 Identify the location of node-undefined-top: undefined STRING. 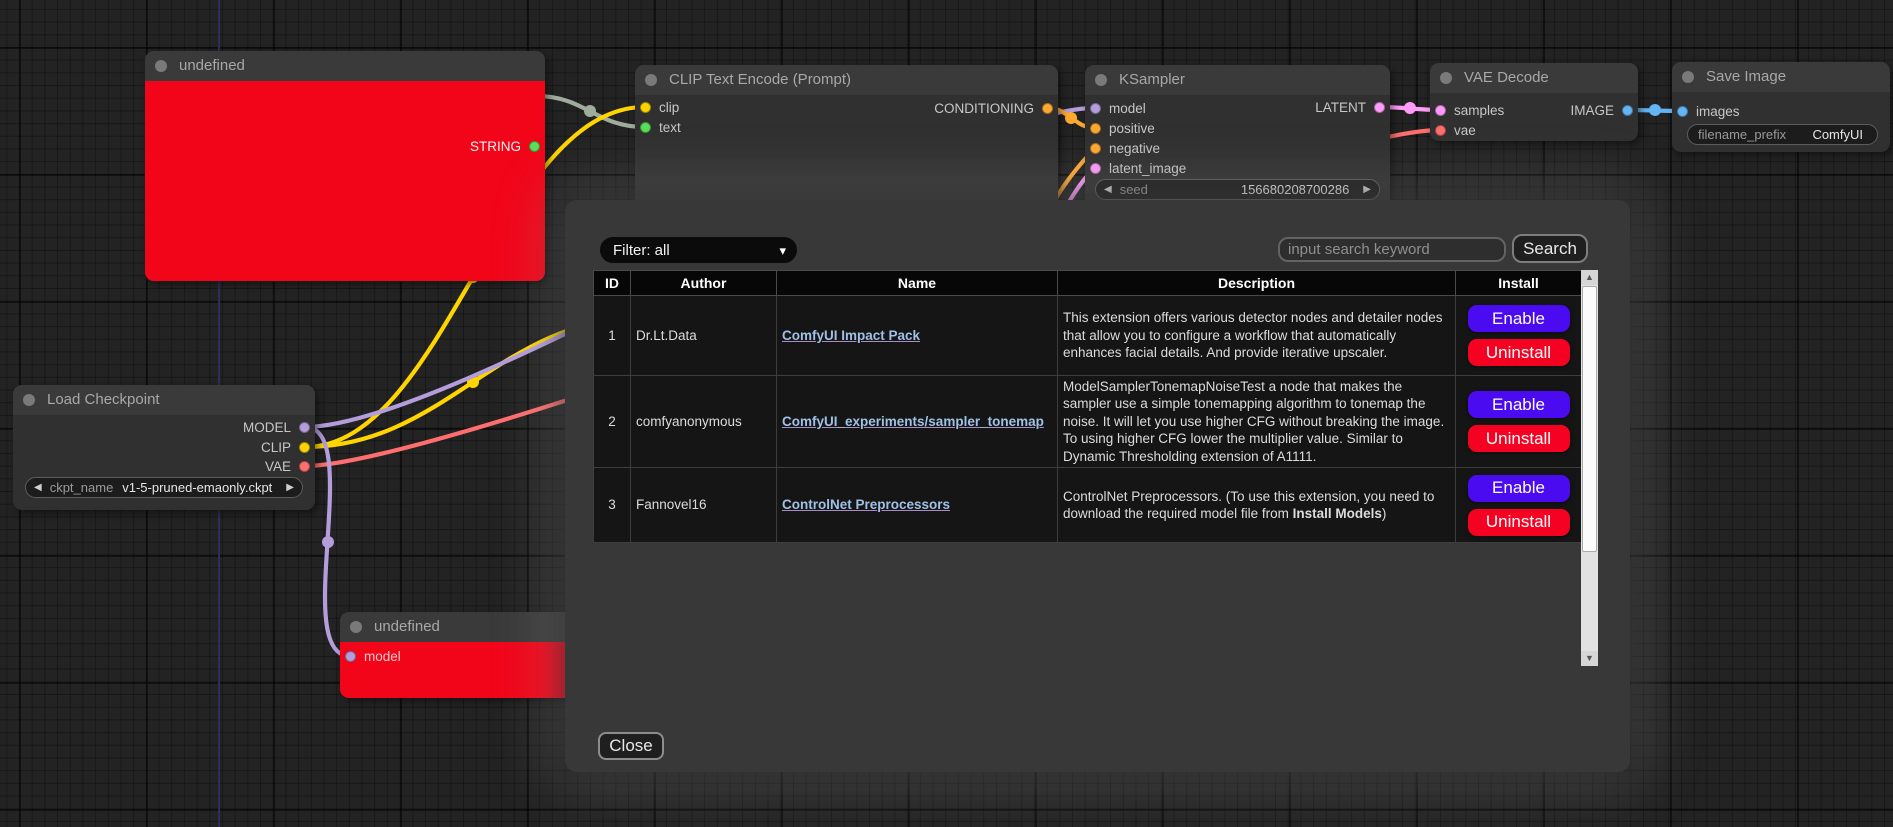
(345, 166).